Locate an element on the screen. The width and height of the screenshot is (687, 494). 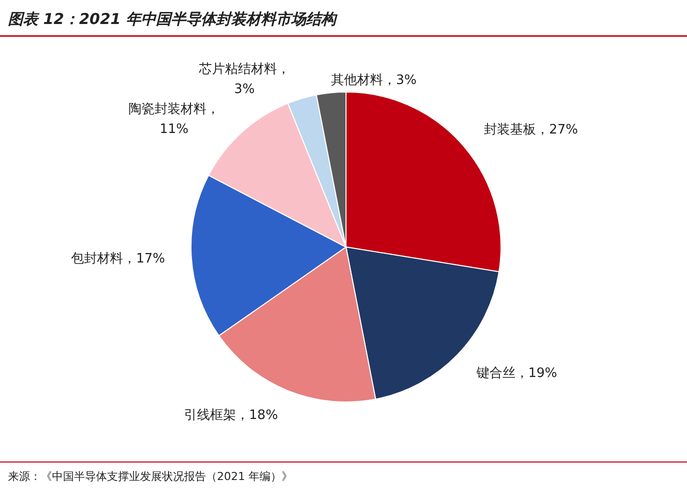
chart-title: 图表 12：2021 年中国半导体封装材料市场结构 is located at coordinates (173, 19).